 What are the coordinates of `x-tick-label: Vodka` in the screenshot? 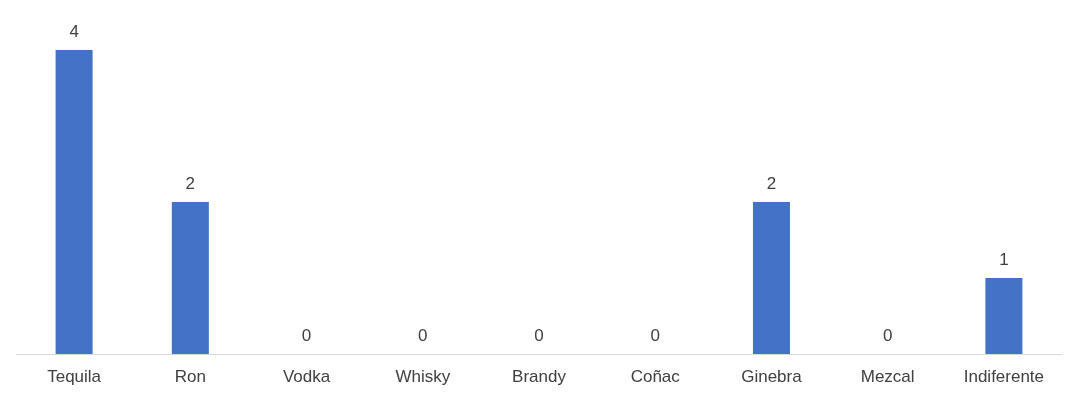 It's located at (306, 376).